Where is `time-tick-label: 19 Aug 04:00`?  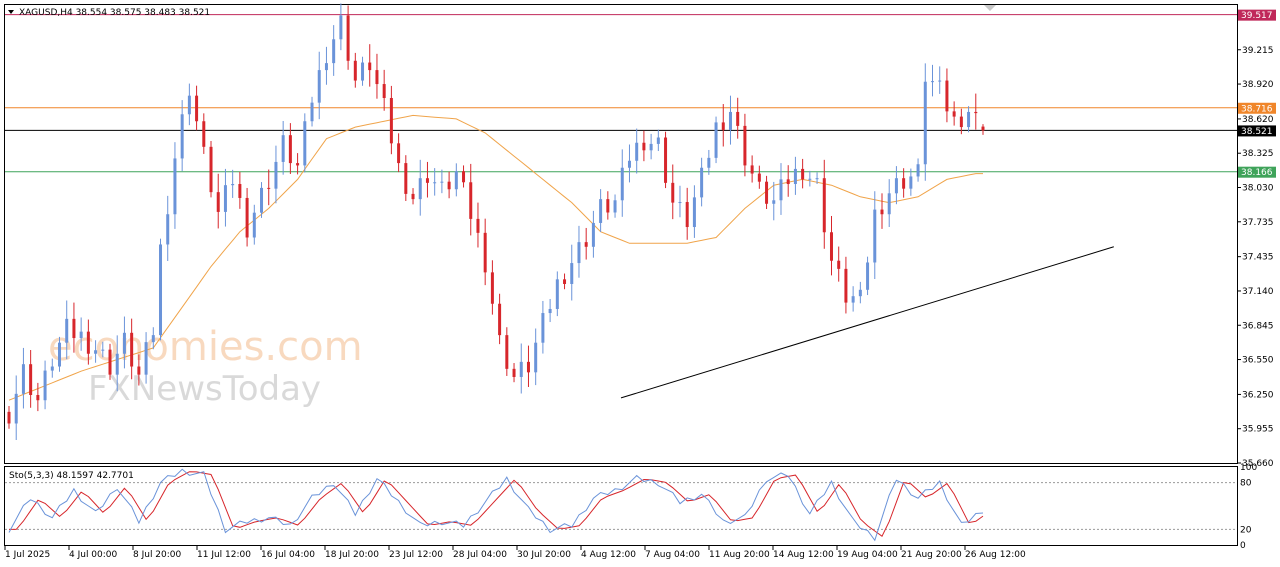 time-tick-label: 19 Aug 04:00 is located at coordinates (867, 555).